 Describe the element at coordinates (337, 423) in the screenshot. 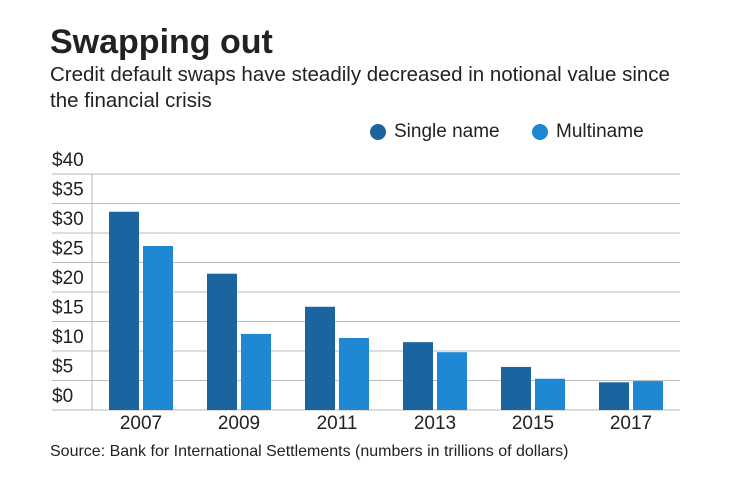

I see `x-tick-label: 2011` at that location.